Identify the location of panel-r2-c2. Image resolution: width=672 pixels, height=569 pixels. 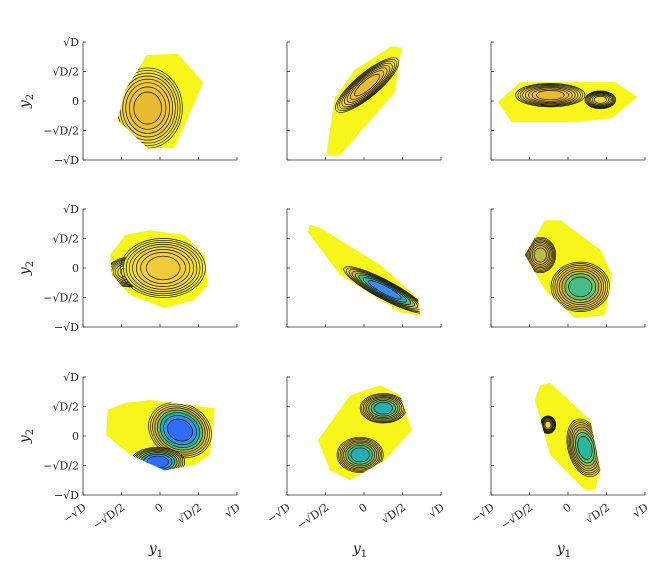
(364, 268).